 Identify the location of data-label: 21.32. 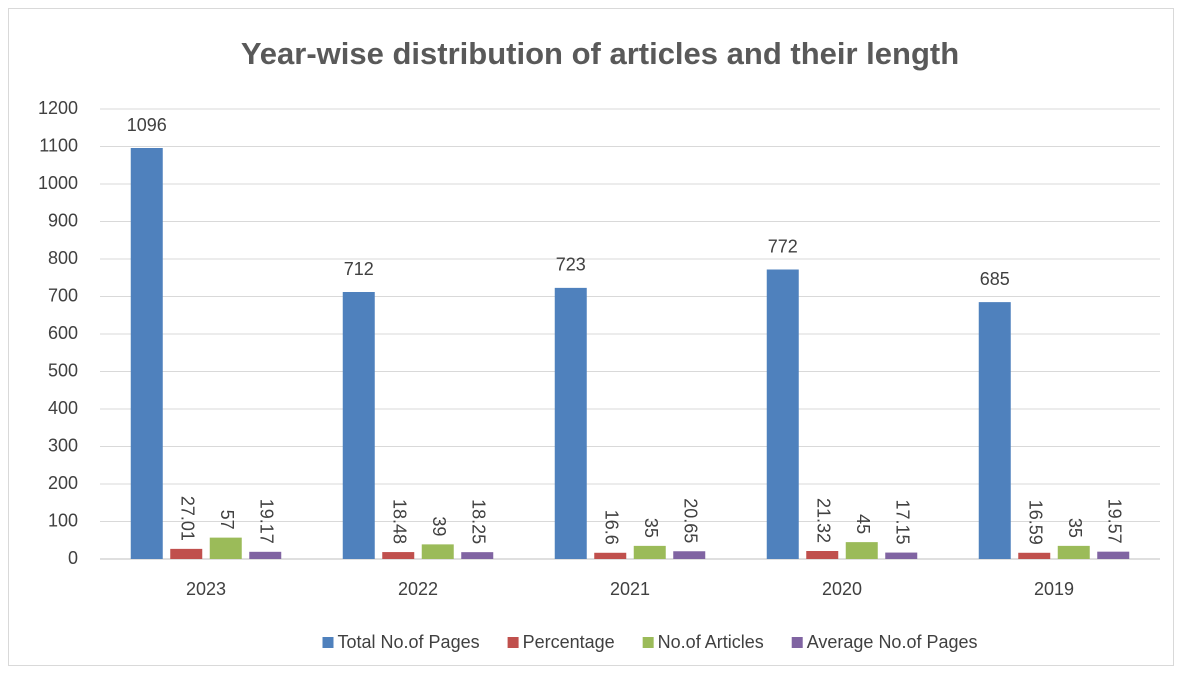
(824, 520).